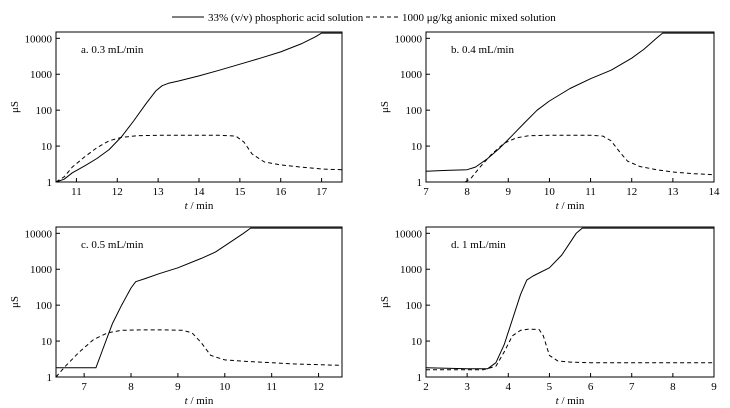 The height and width of the screenshot is (408, 730). What do you see at coordinates (550, 387) in the screenshot?
I see `x-tick-label: 5` at bounding box center [550, 387].